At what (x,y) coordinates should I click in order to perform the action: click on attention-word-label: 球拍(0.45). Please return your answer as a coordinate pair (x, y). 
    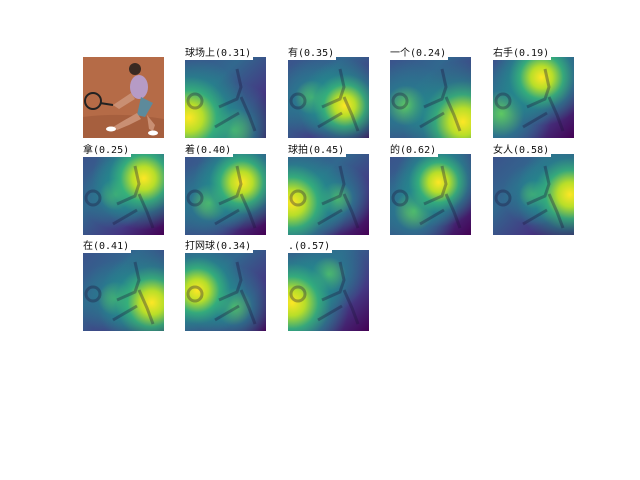
    Looking at the image, I should click on (317, 150).